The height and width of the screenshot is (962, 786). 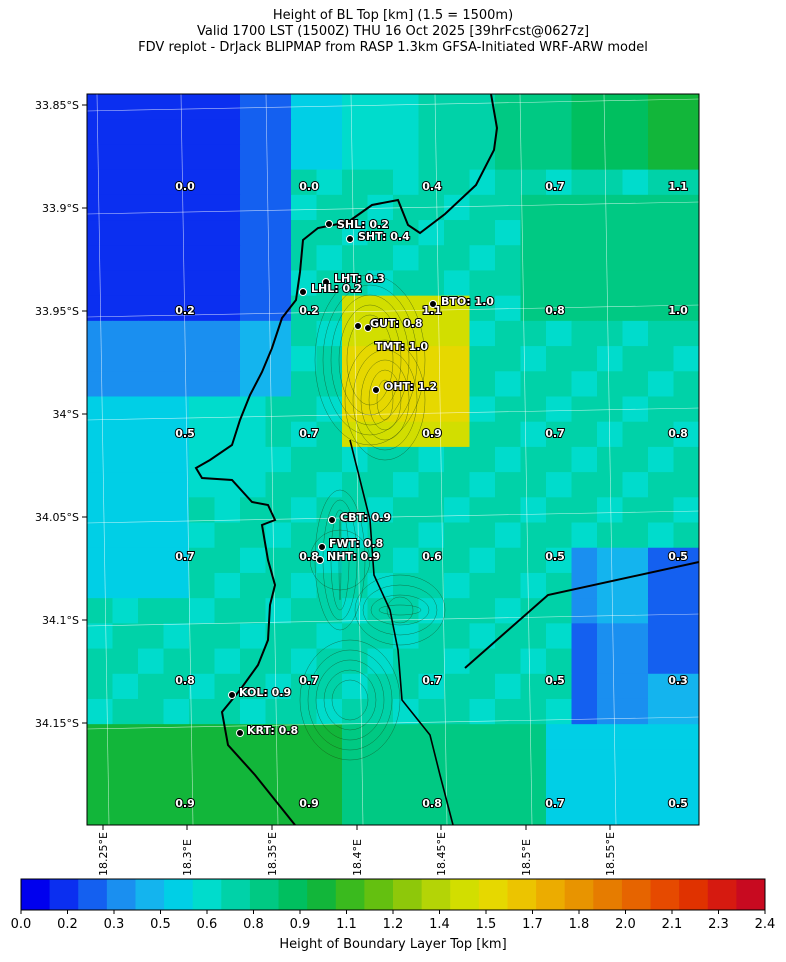 I want to click on longitude-label: 18.4°E, so click(x=357, y=857).